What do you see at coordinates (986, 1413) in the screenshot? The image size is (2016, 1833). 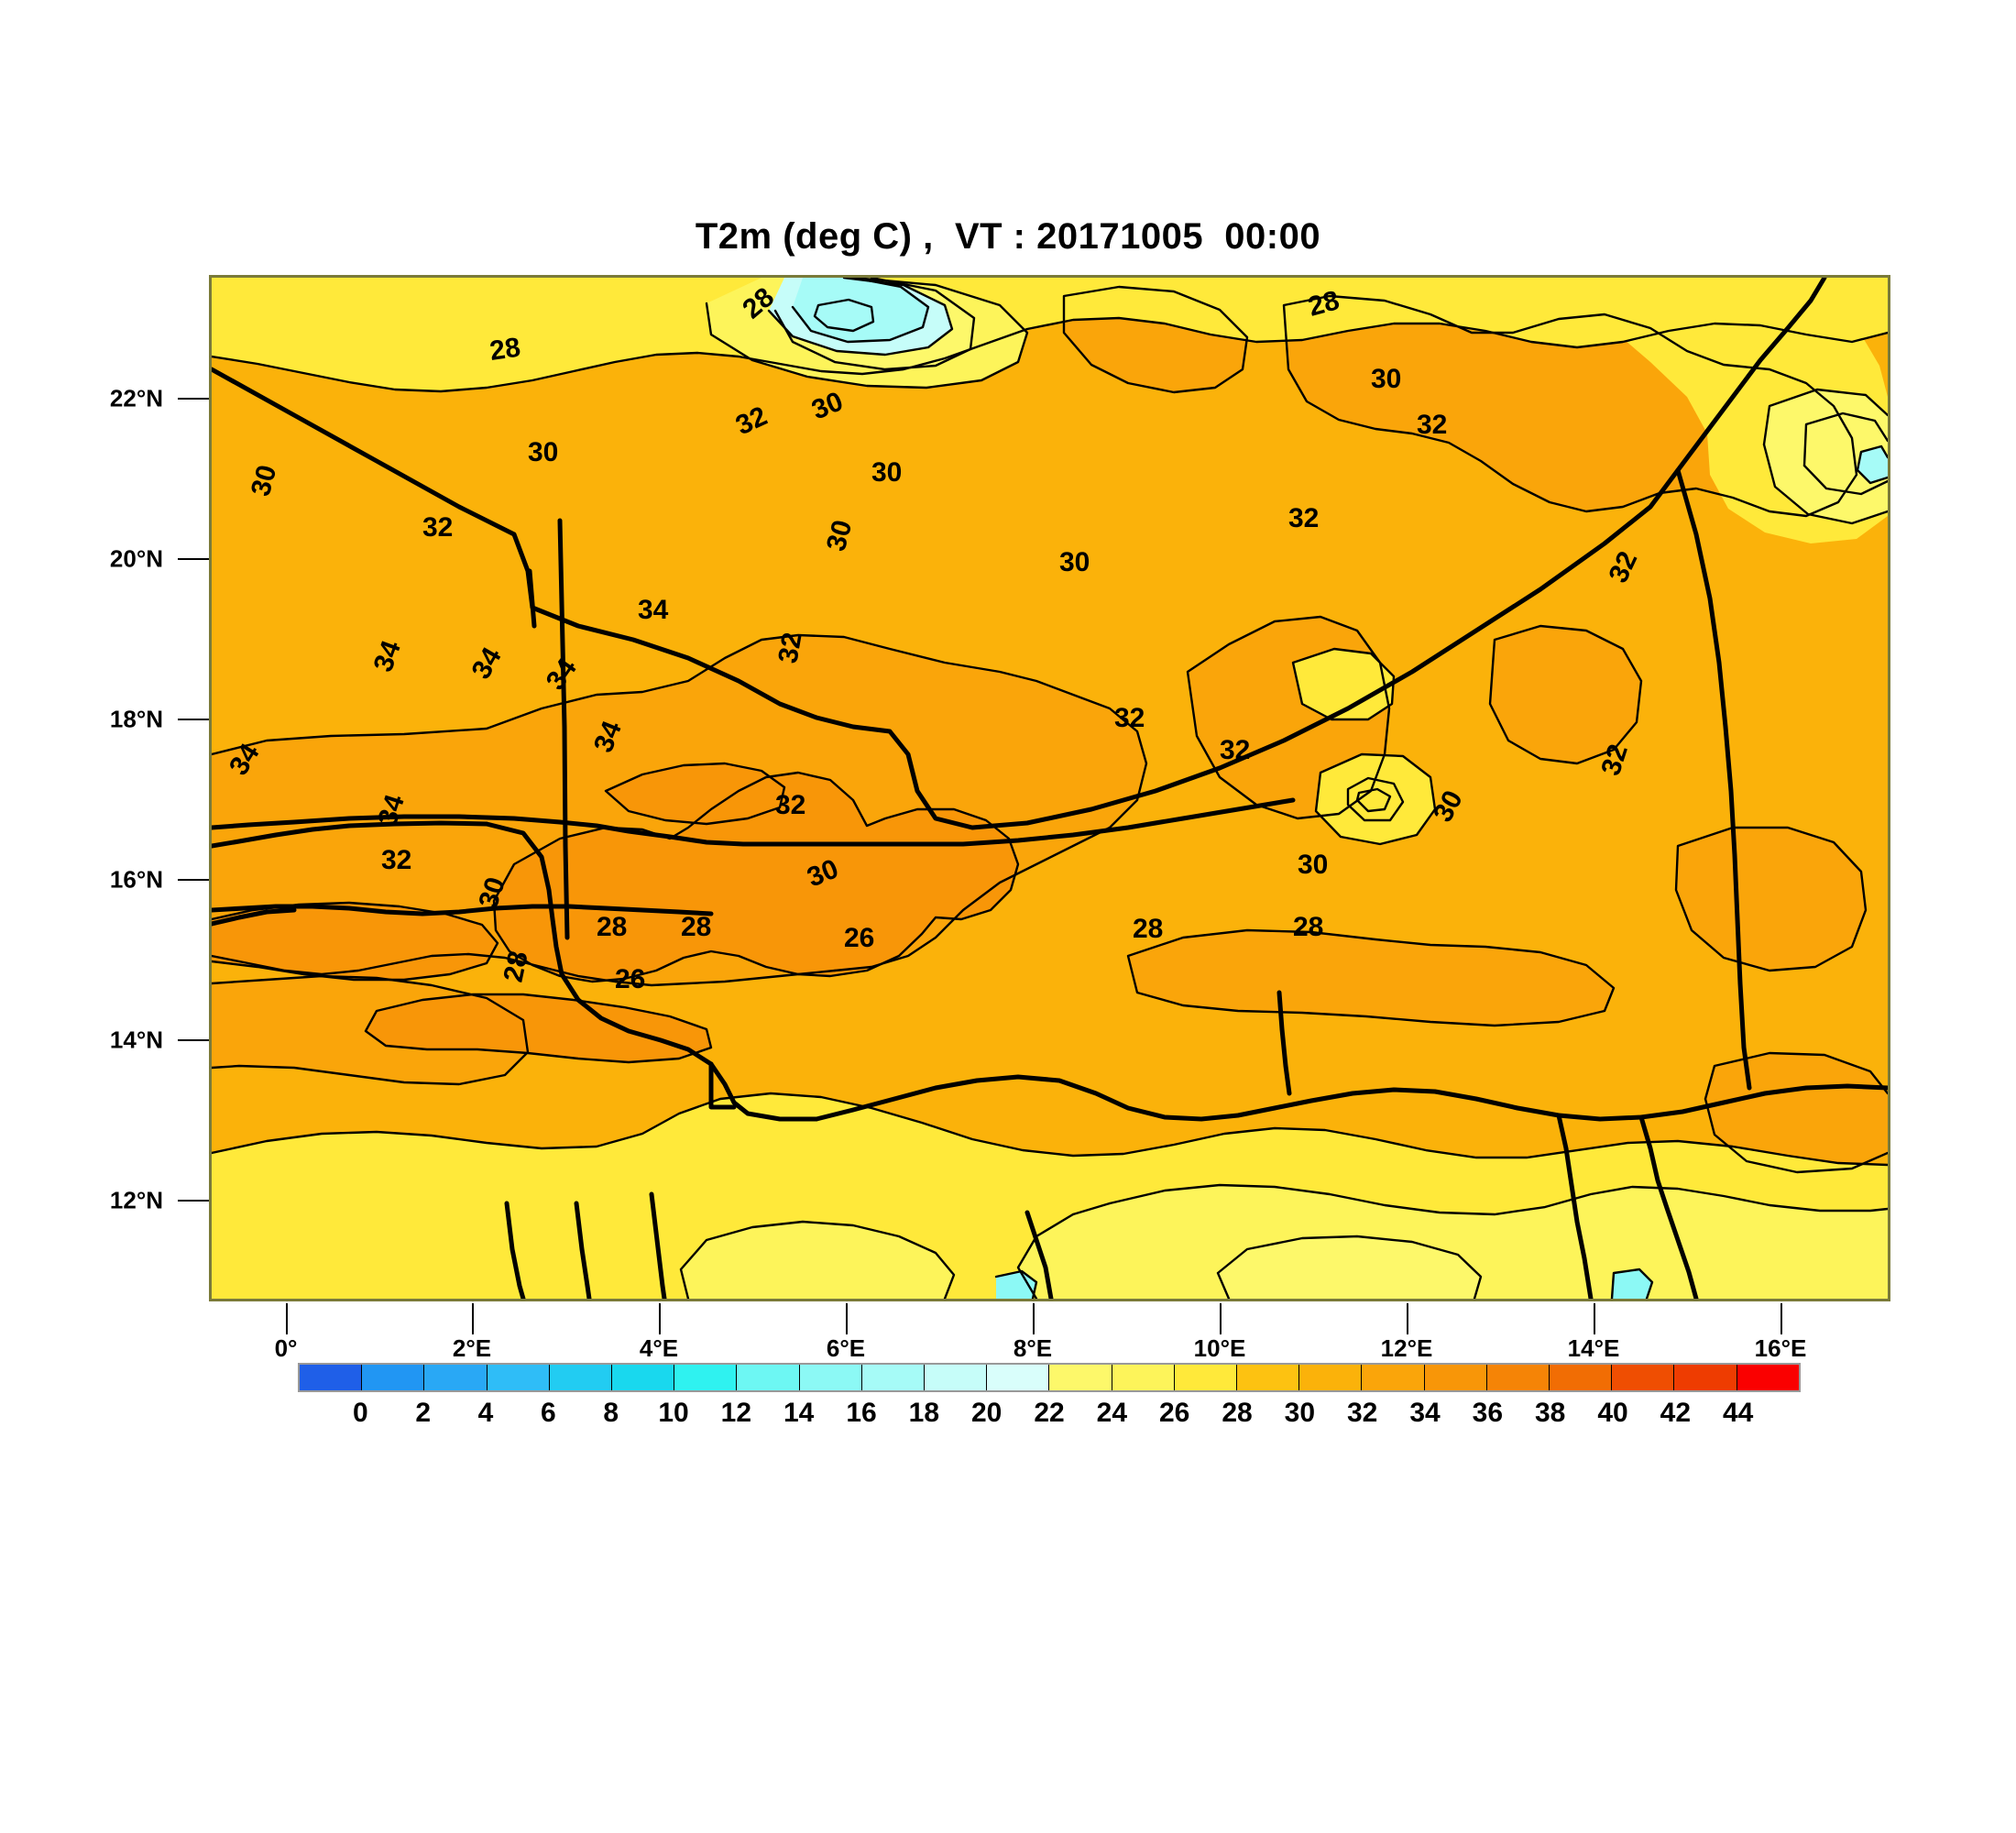 I see `colorbar-tick-20: 20` at bounding box center [986, 1413].